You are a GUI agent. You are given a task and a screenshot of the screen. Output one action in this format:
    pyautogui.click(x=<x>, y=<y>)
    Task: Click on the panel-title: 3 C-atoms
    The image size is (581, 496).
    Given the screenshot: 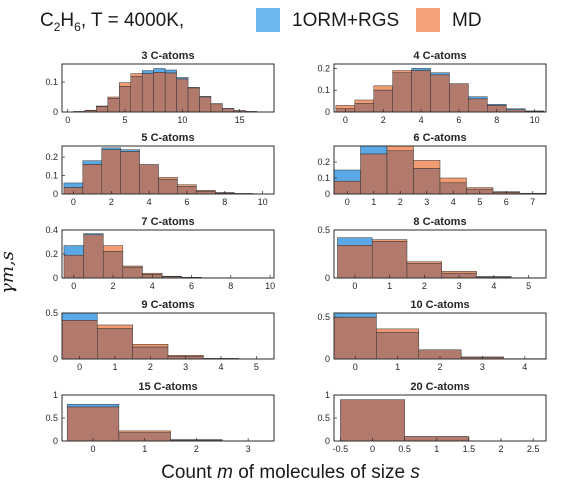 What is the action you would take?
    pyautogui.click(x=167, y=56)
    